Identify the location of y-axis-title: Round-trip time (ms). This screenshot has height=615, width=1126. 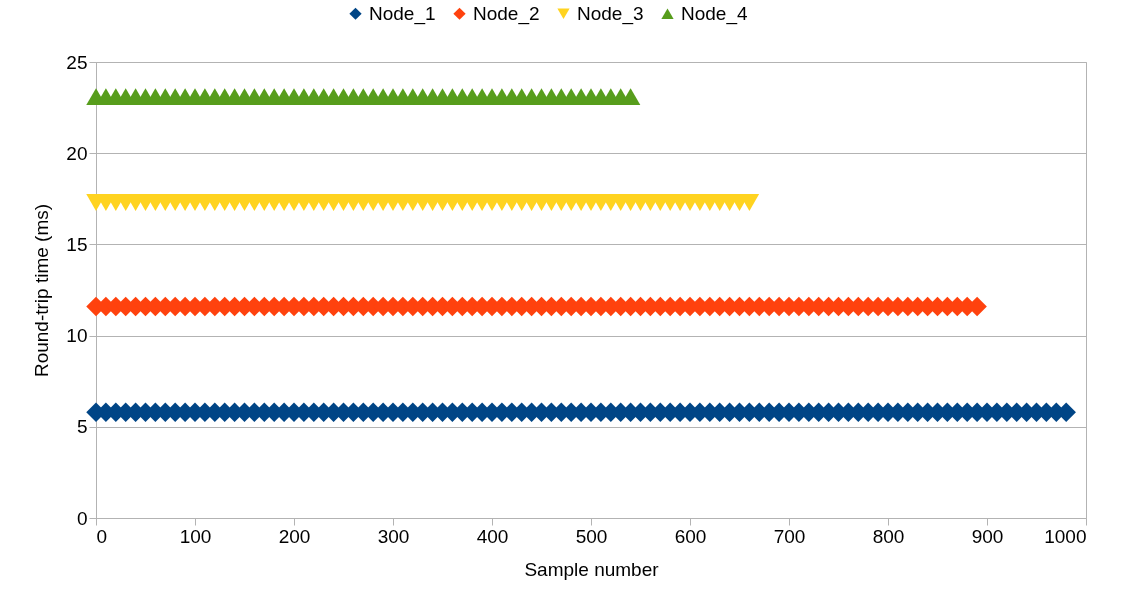
(42, 290).